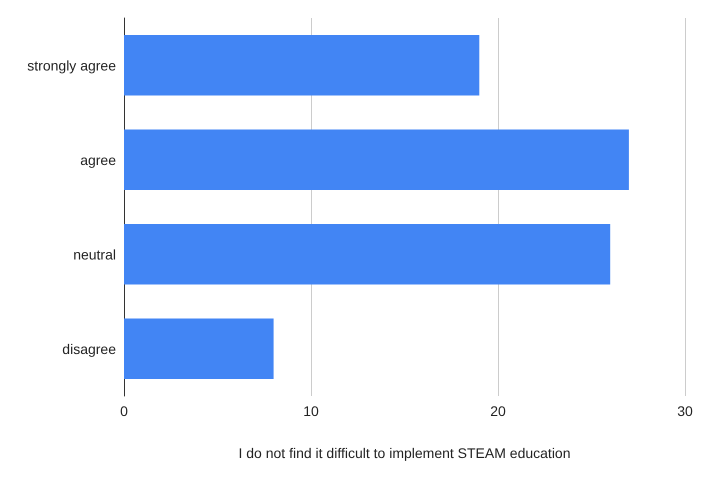 The image size is (715, 504). What do you see at coordinates (685, 411) in the screenshot?
I see `x-tick-label: 30` at bounding box center [685, 411].